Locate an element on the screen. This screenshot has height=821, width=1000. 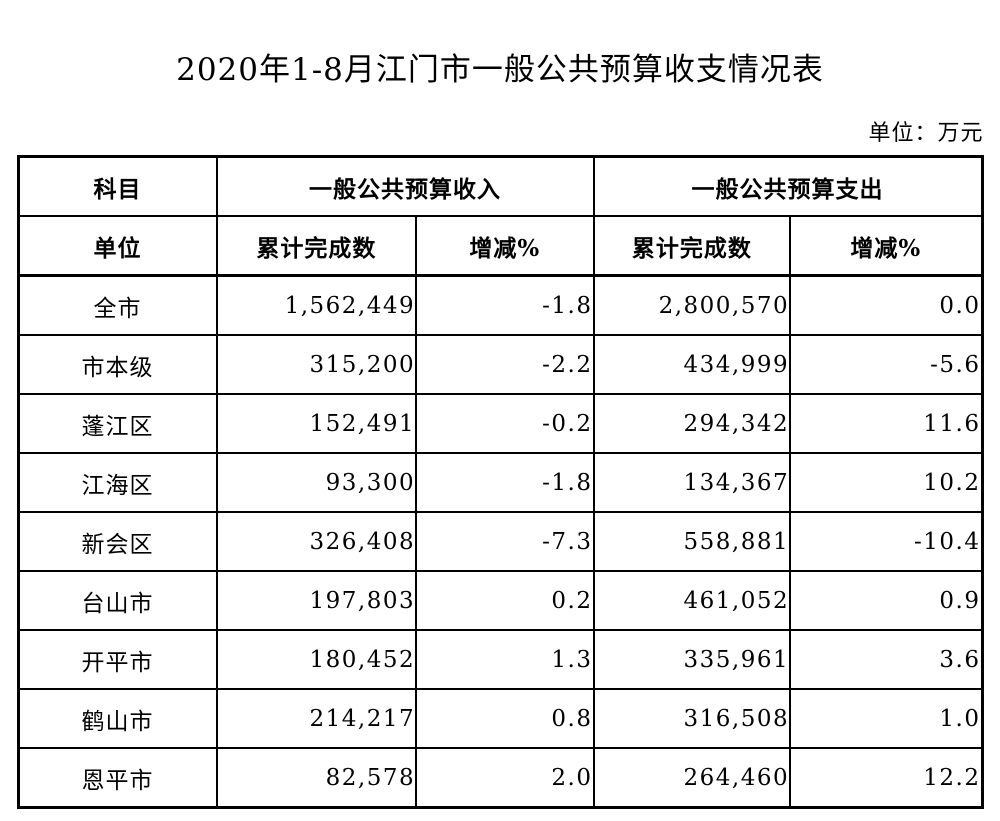
region-name: 蓬江区 is located at coordinates (117, 423).